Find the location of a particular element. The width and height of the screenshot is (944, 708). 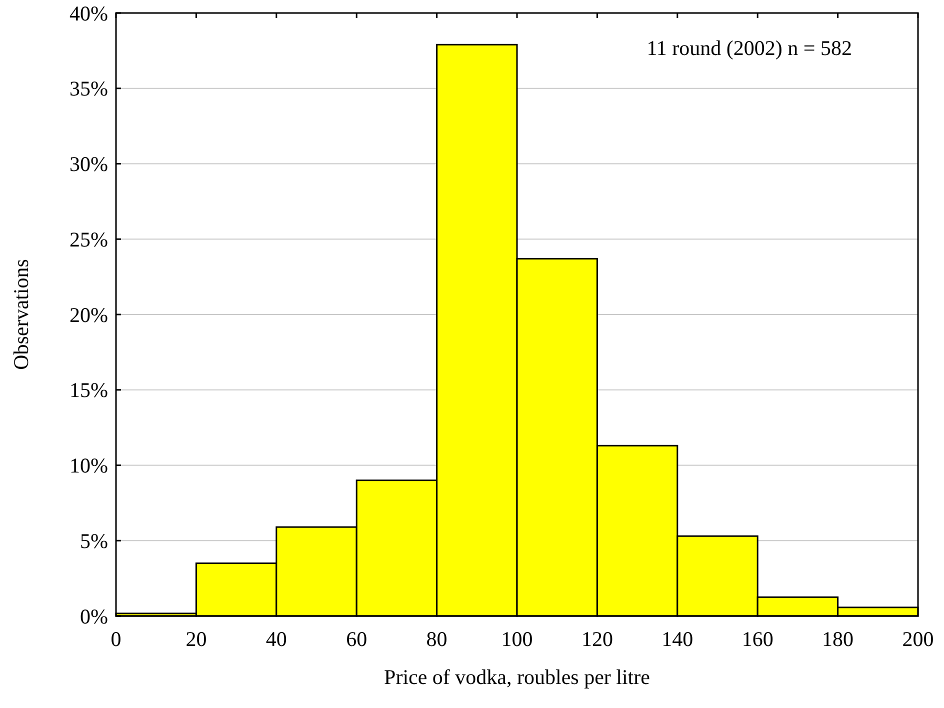

x-tick-label: 60 is located at coordinates (357, 639).